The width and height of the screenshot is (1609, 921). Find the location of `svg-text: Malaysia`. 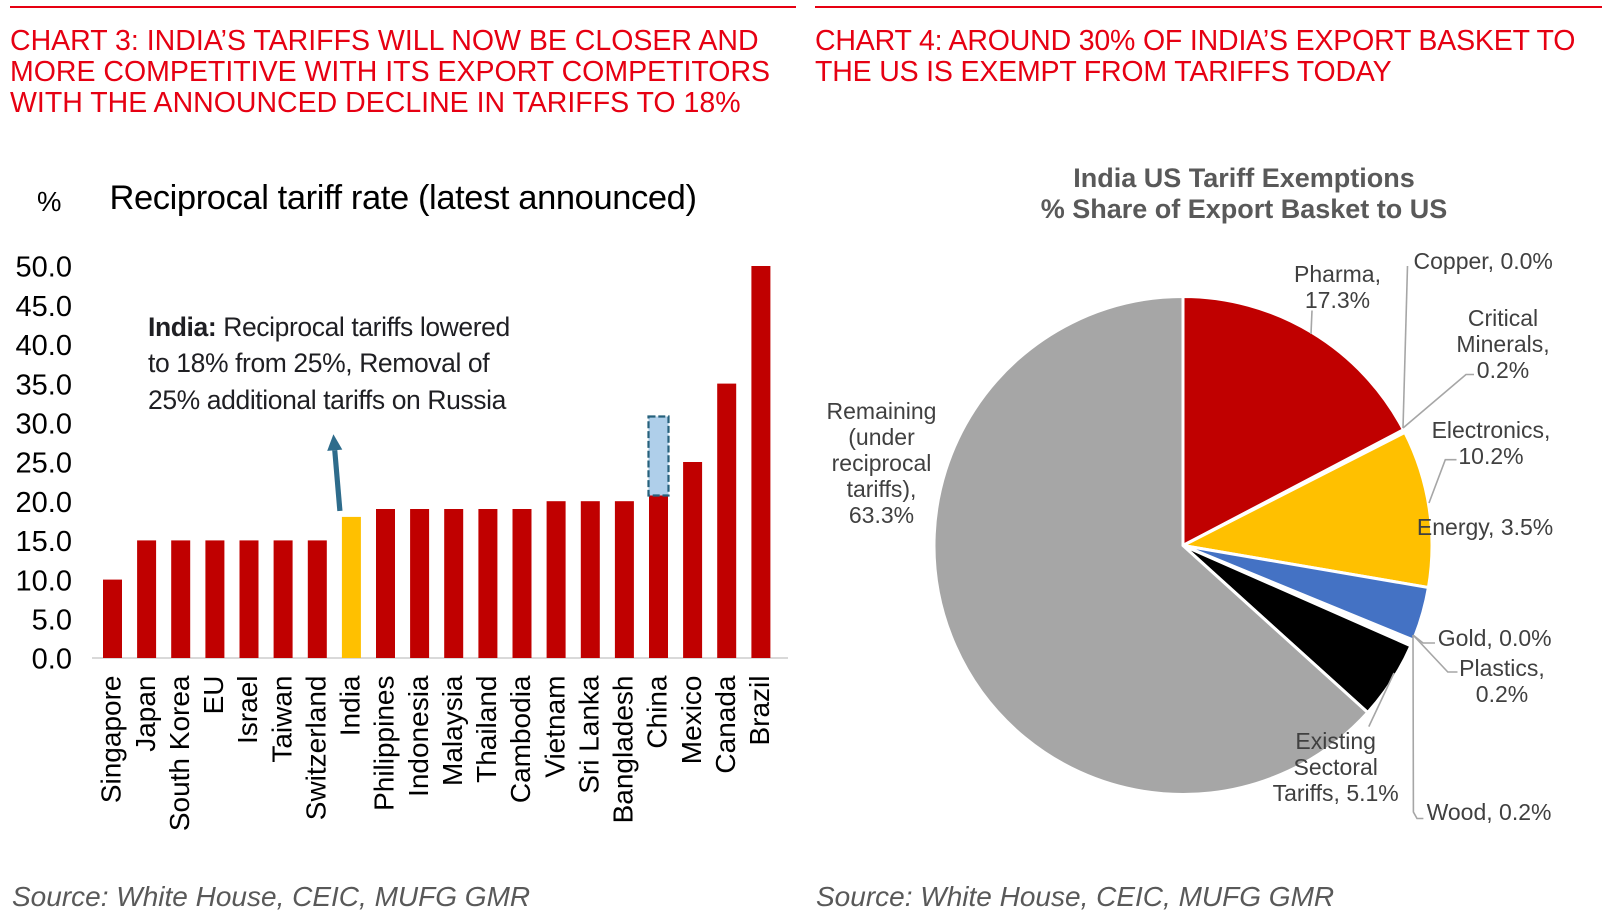

svg-text: Malaysia is located at coordinates (452, 730).